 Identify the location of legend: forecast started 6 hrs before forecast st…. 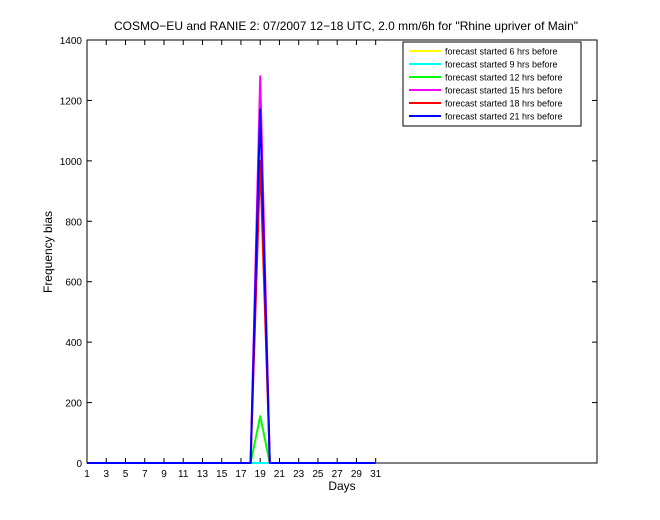
(492, 84).